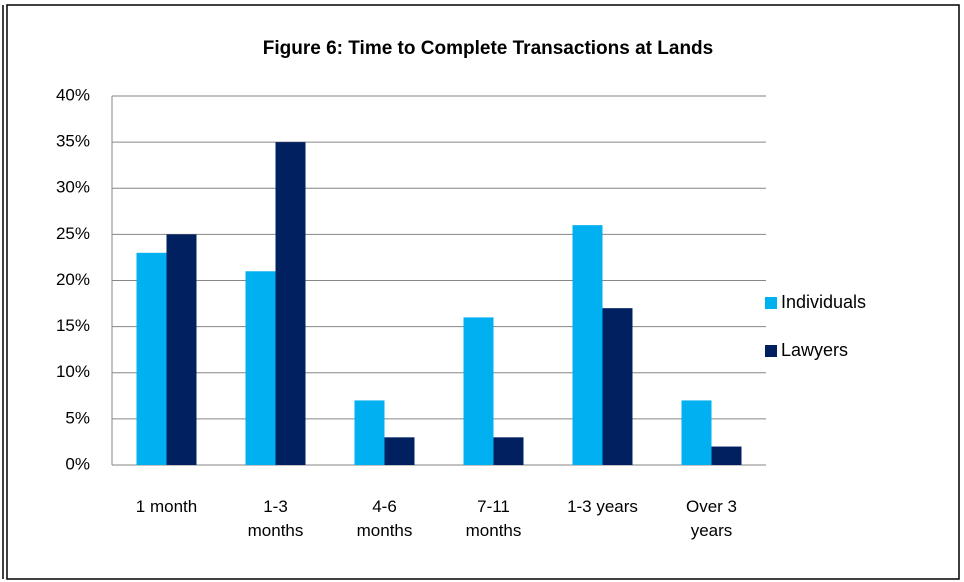 Image resolution: width=964 pixels, height=582 pixels. Describe the element at coordinates (73, 371) in the screenshot. I see `y-tick-label: 10%` at that location.